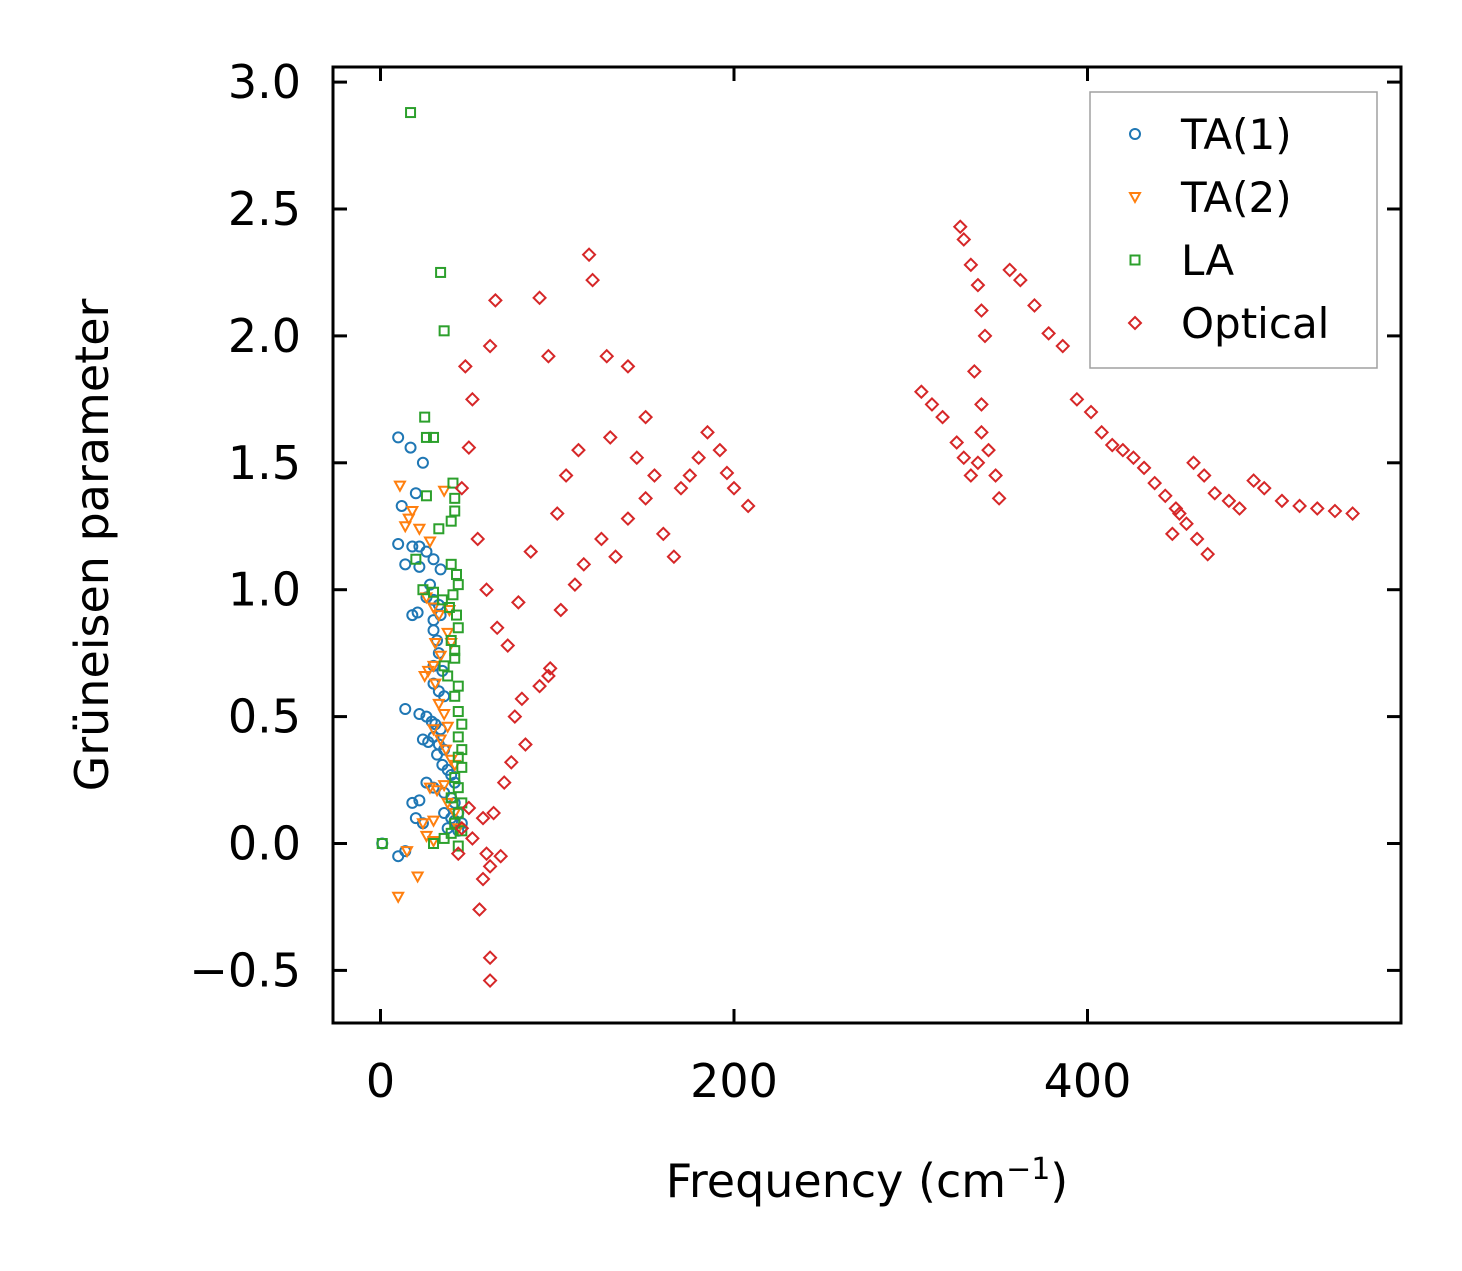 The width and height of the screenshot is (1462, 1271). I want to click on x-axis-label-close: ), so click(1059, 1181).